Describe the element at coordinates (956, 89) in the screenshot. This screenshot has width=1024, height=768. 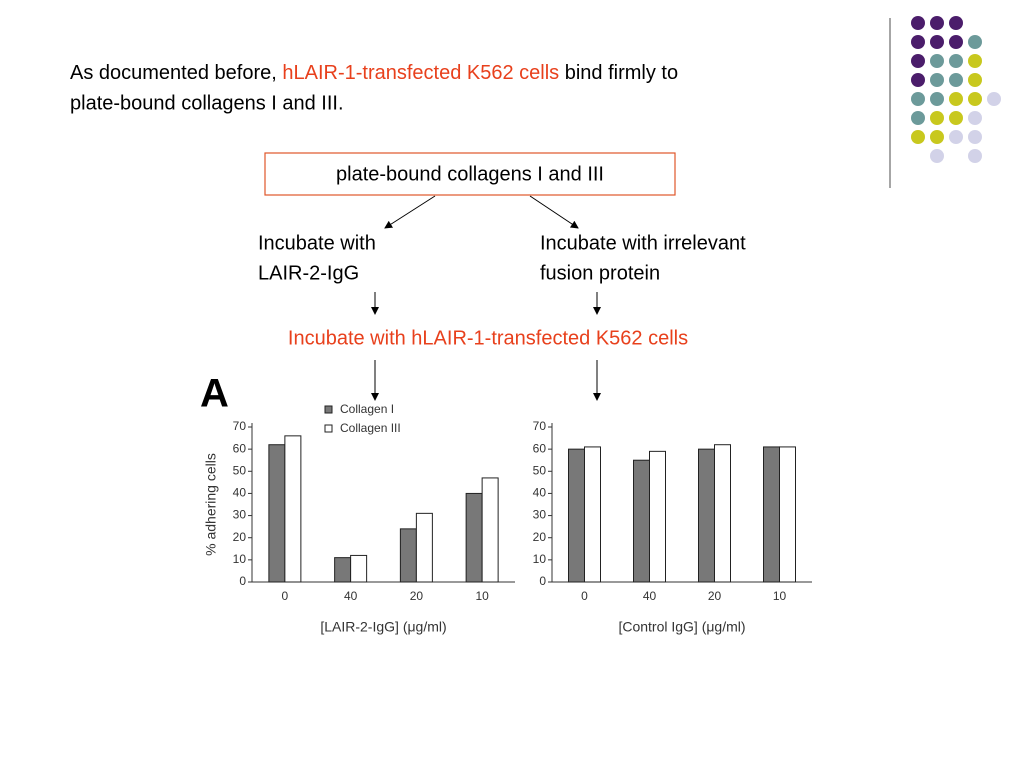
I see `dot-decoration` at that location.